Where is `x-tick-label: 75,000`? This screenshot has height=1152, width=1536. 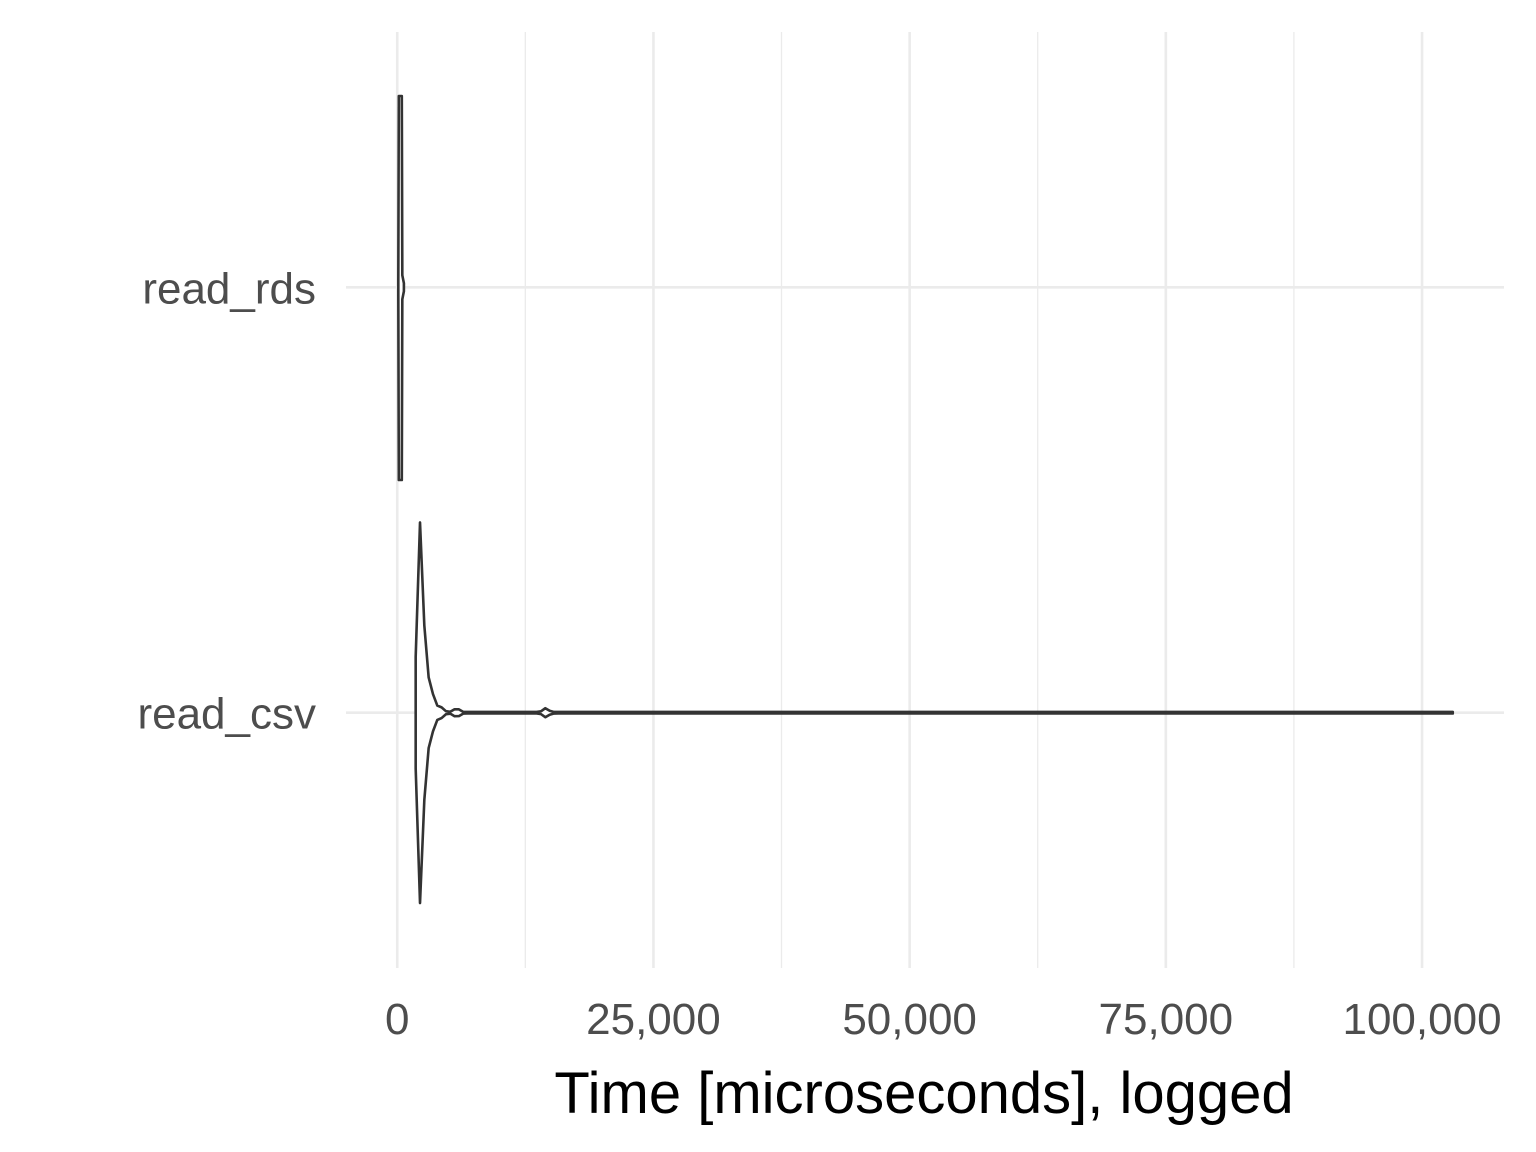
x-tick-label: 75,000 is located at coordinates (1166, 1019).